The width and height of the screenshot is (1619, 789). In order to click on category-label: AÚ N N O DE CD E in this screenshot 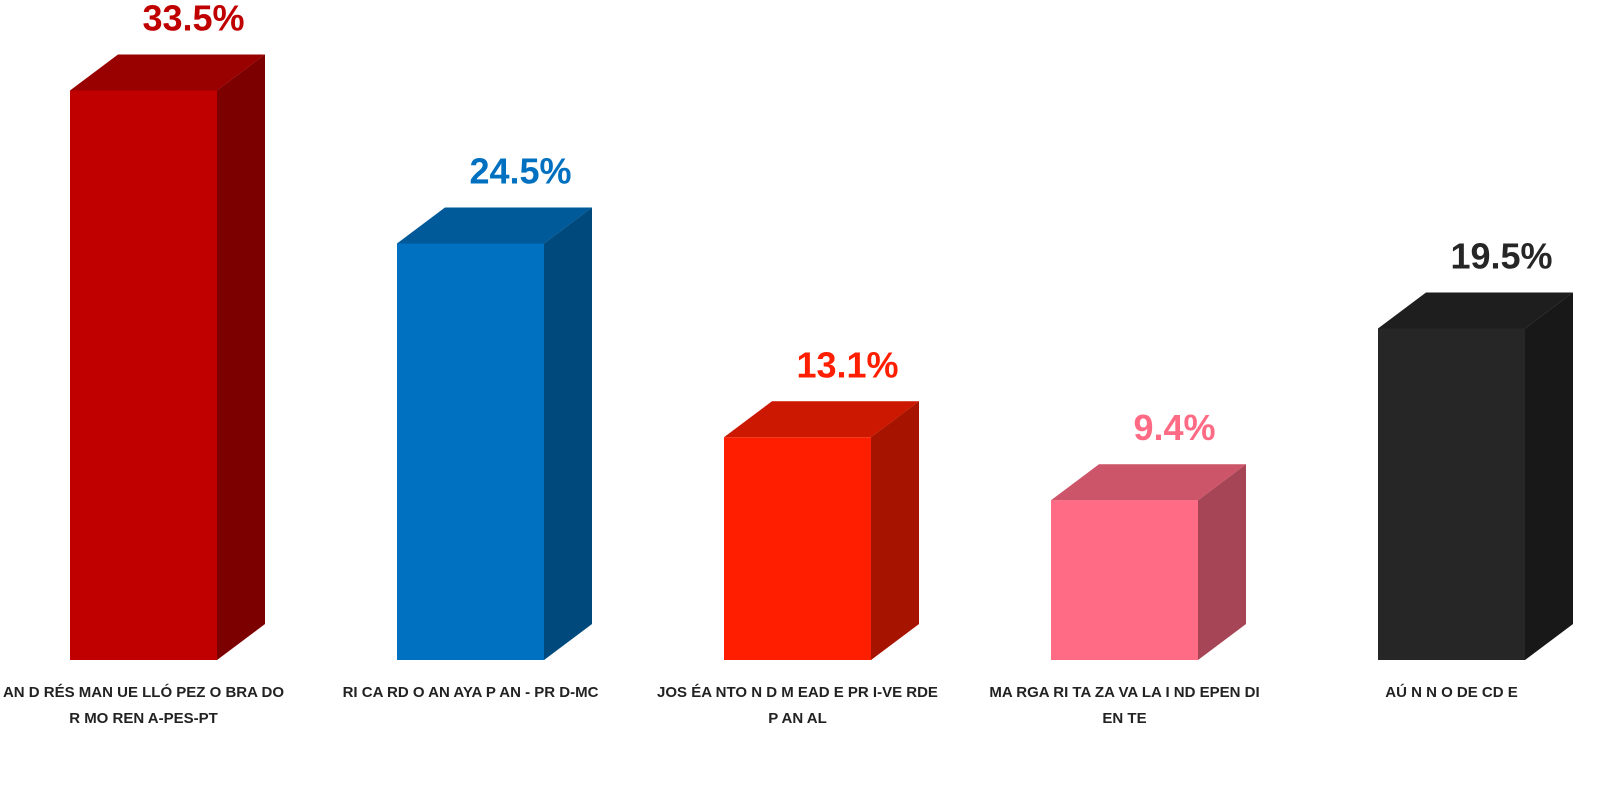, I will do `click(1451, 692)`.